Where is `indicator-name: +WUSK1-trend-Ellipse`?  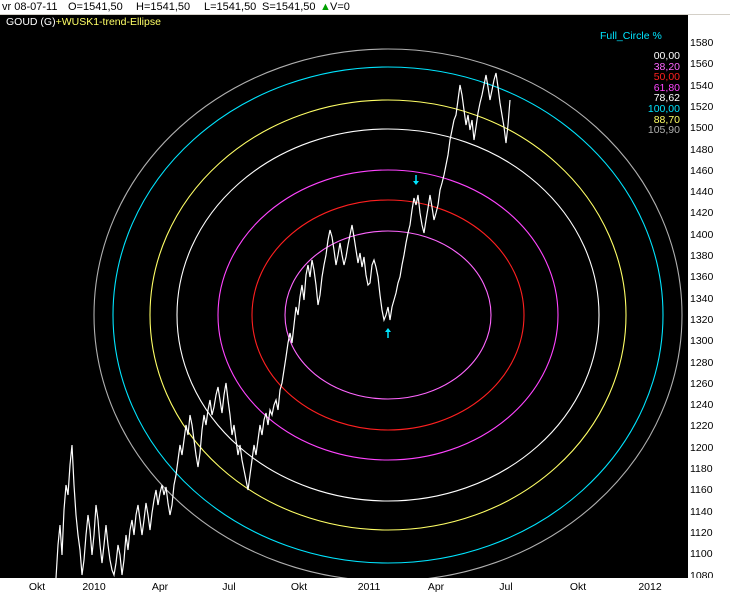
indicator-name: +WUSK1-trend-Ellipse is located at coordinates (108, 22).